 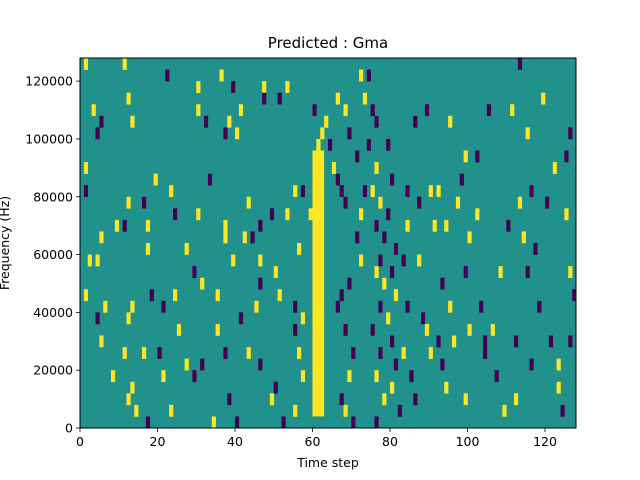 I want to click on x-tick-label: 60, so click(x=313, y=441).